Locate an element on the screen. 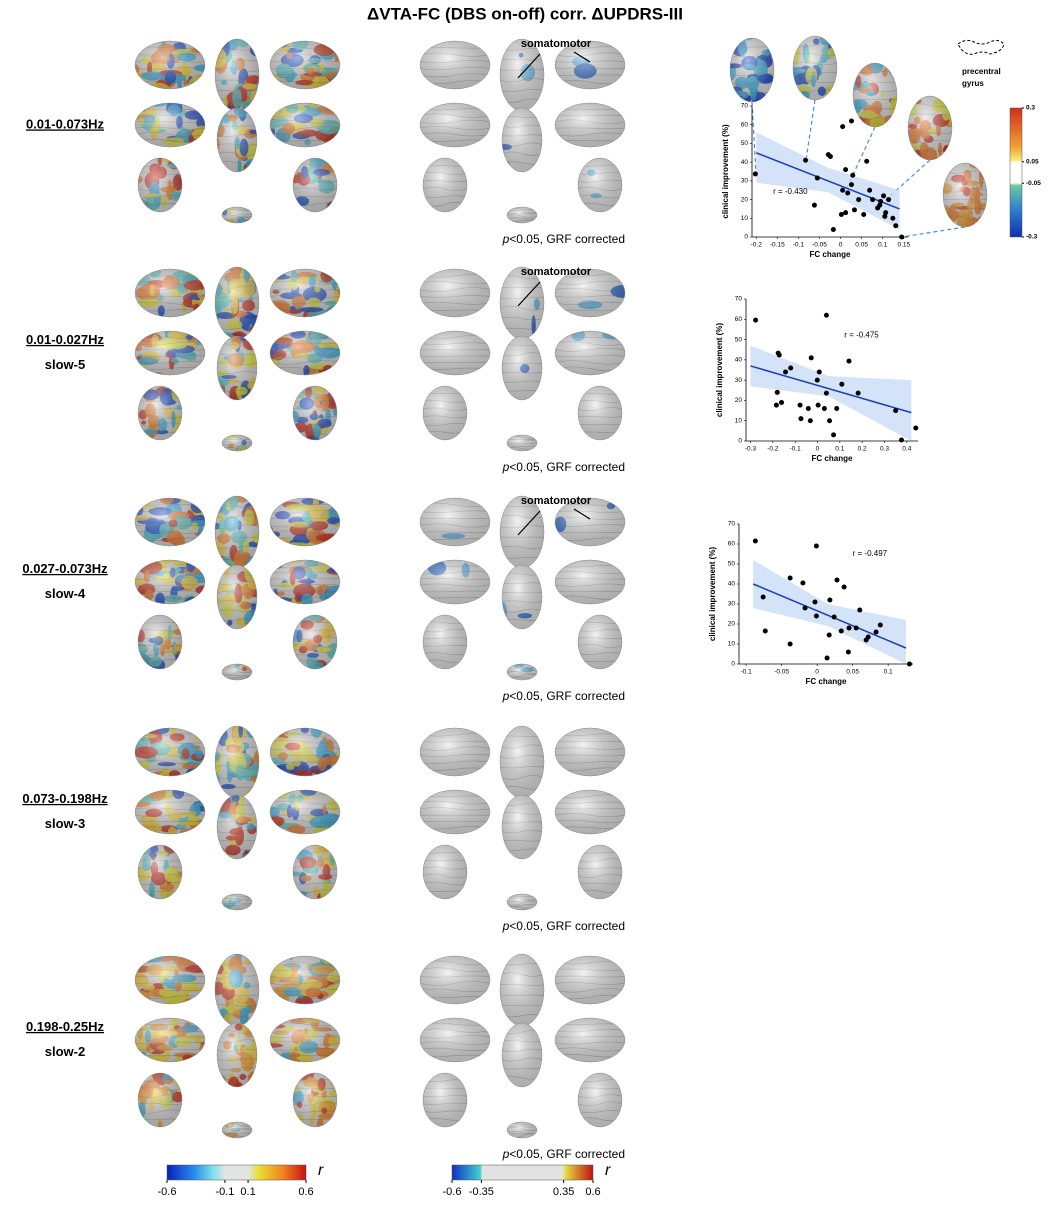  y-tick-label: 70 is located at coordinates (732, 524).